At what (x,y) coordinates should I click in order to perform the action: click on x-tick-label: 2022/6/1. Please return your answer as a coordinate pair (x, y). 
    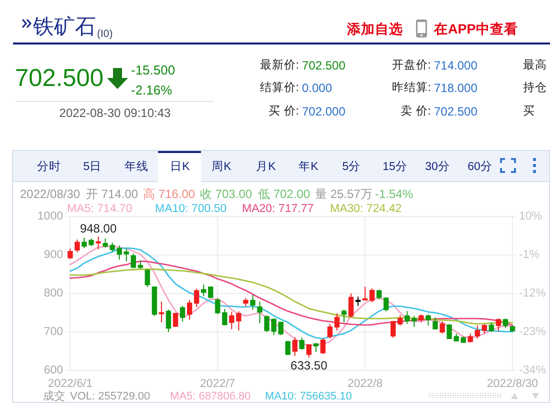
    Looking at the image, I should click on (70, 384).